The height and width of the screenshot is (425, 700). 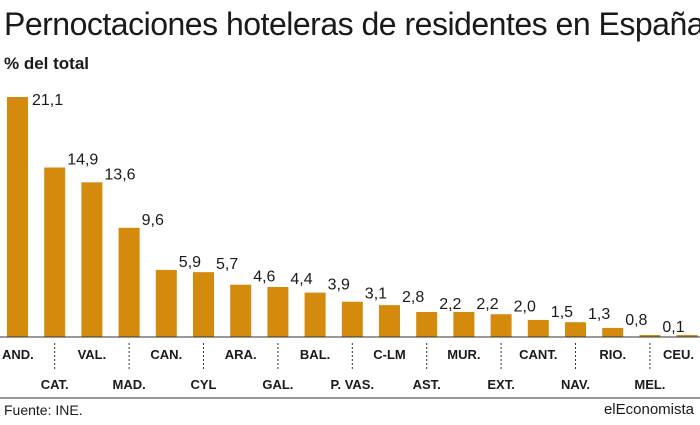 I want to click on value-label-12: 2,2, so click(x=450, y=304).